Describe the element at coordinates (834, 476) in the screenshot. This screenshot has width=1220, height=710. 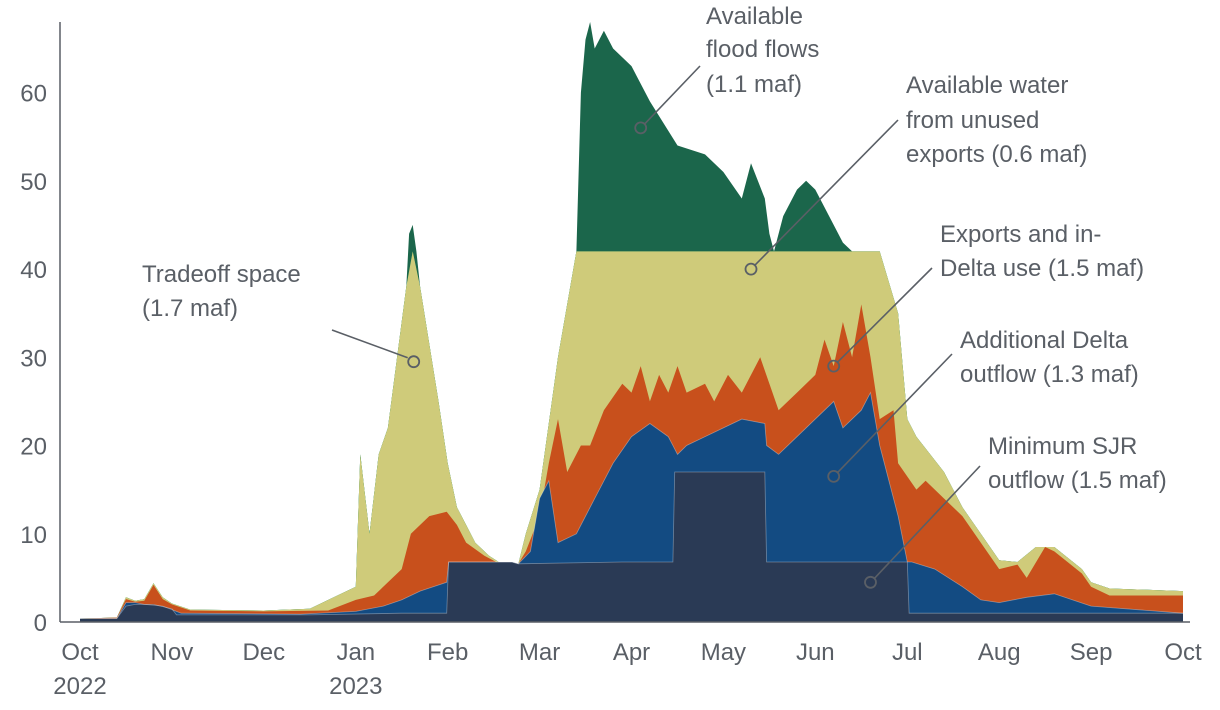
I see `marker-additional` at that location.